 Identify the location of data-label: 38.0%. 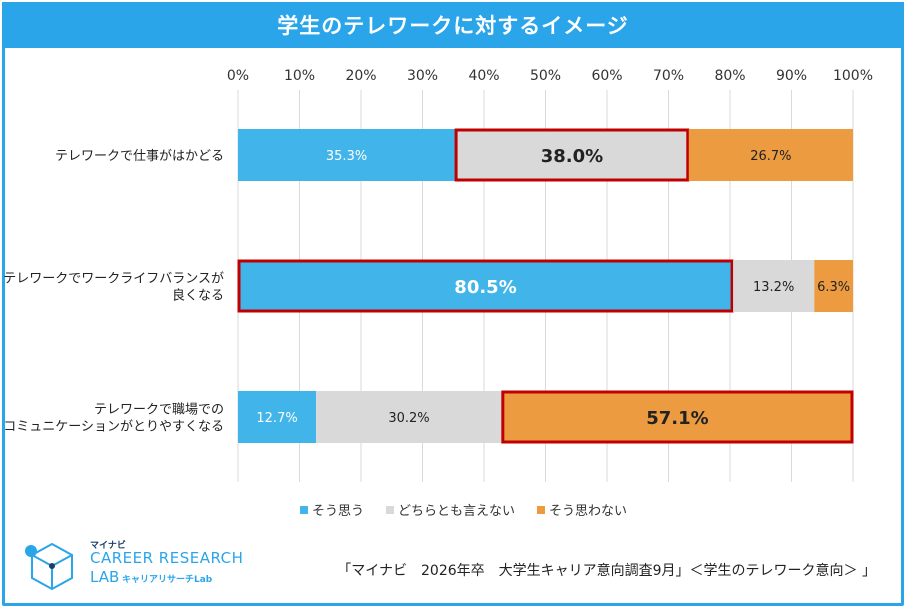
(572, 156).